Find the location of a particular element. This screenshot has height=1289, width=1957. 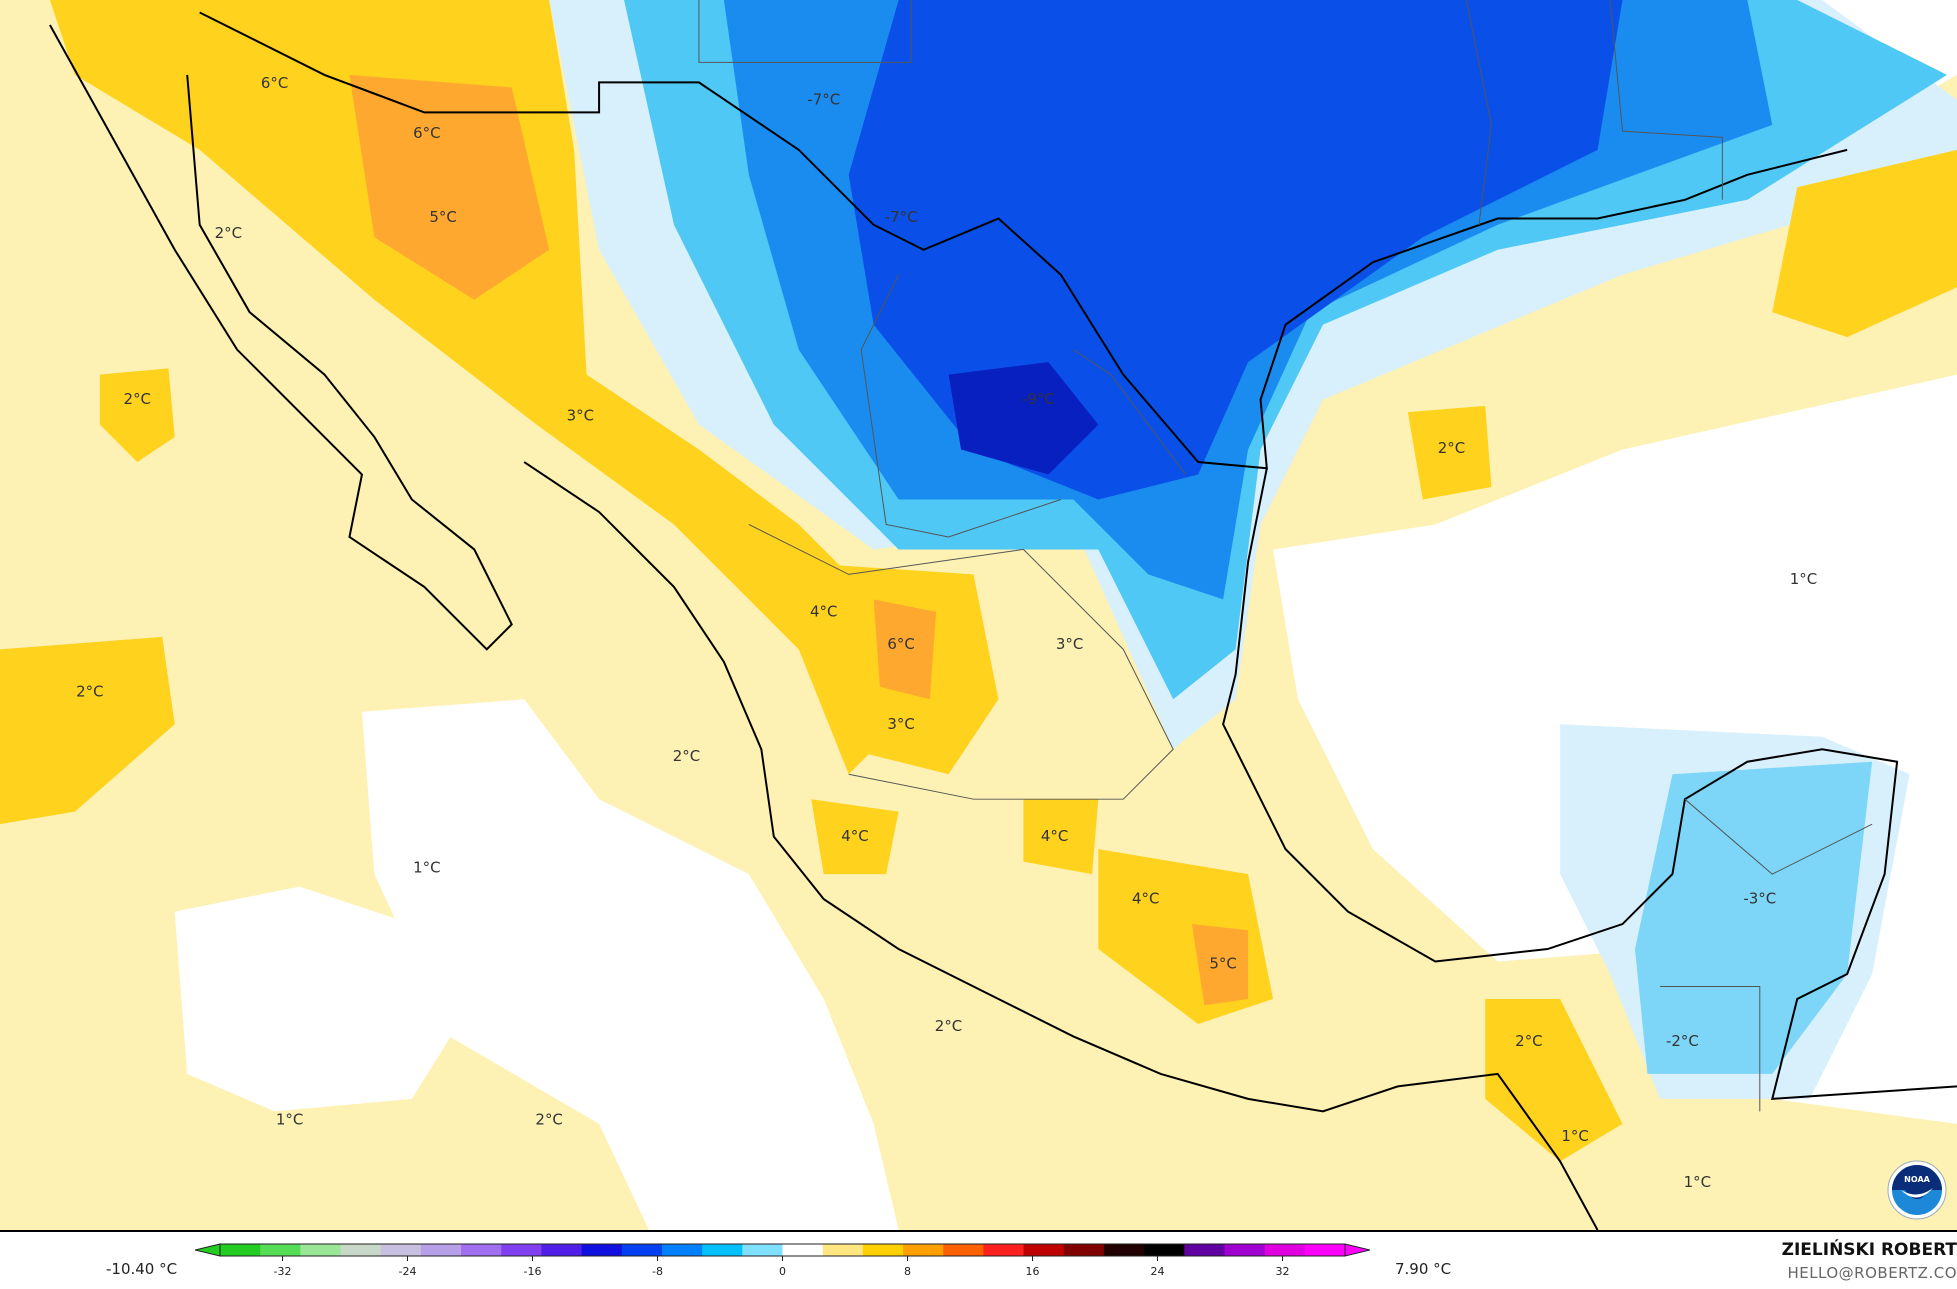

max-value: 7.90 °C is located at coordinates (1423, 1269).